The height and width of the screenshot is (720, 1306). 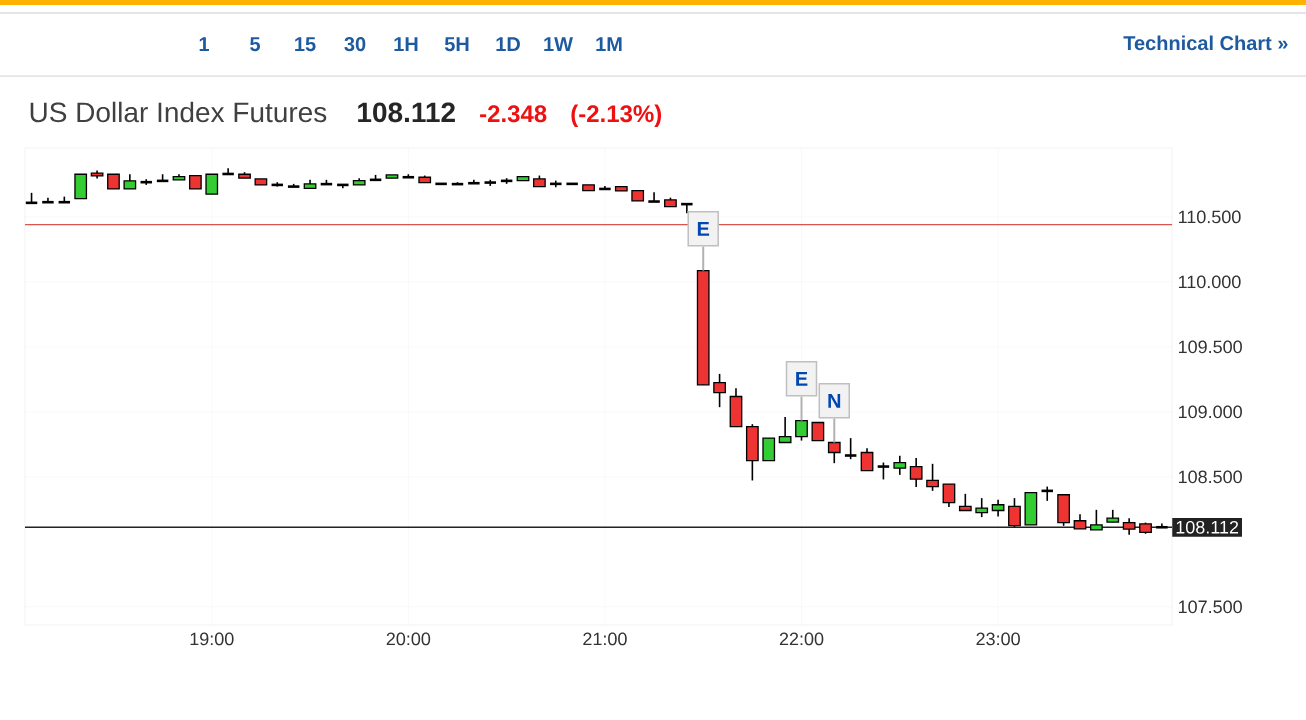 What do you see at coordinates (305, 44) in the screenshot?
I see `text: 15` at bounding box center [305, 44].